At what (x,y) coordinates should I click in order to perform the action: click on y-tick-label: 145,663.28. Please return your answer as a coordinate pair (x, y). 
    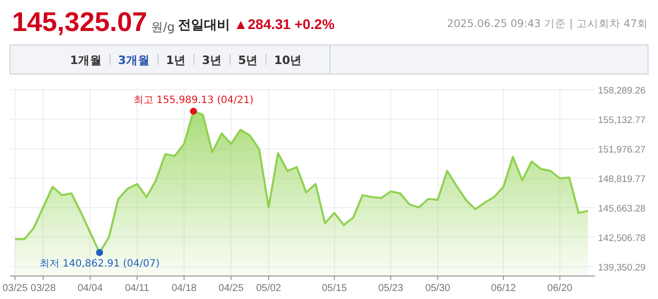
    Looking at the image, I should click on (622, 209).